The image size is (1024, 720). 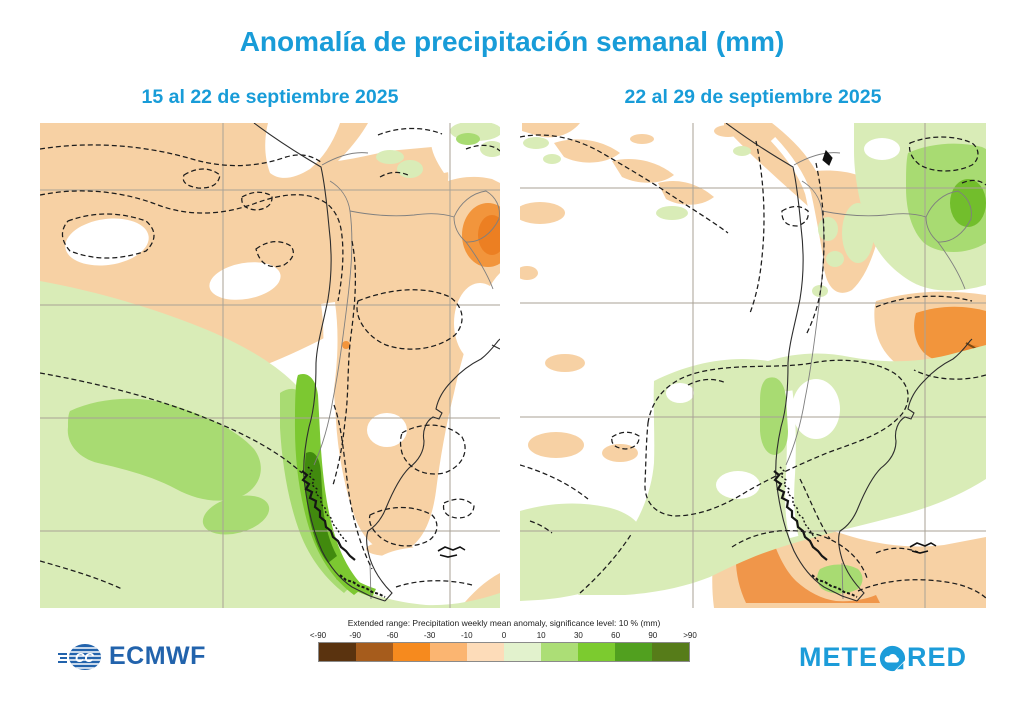 What do you see at coordinates (937, 657) in the screenshot?
I see `meteored-wordmark-right: RED` at bounding box center [937, 657].